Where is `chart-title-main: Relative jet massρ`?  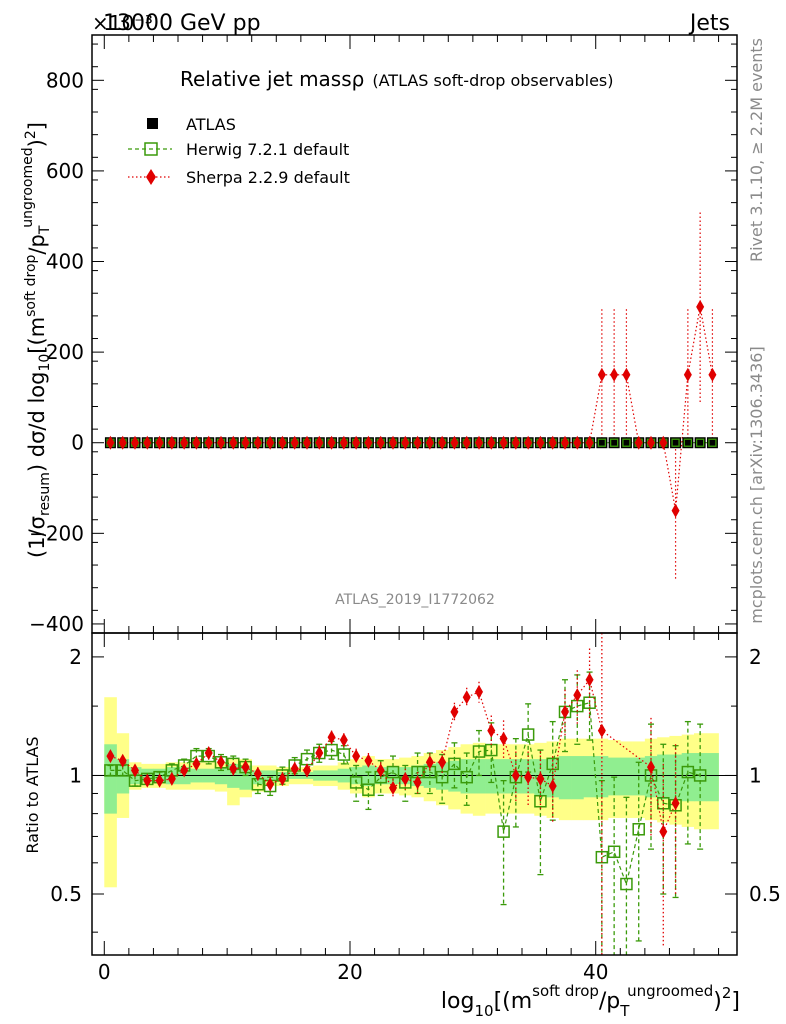
chart-title-main: Relative jet massρ is located at coordinates (272, 79).